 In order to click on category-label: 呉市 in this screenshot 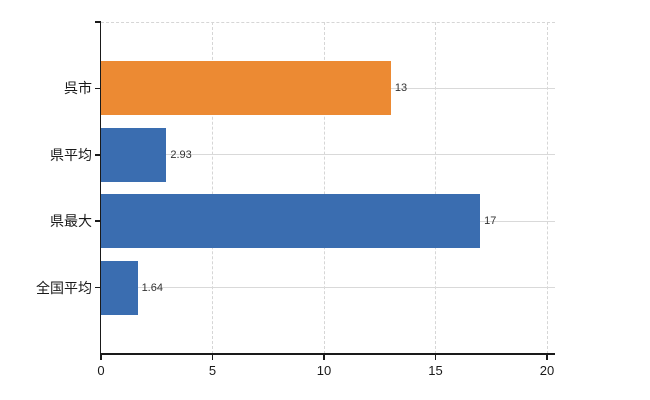, I will do `click(78, 88)`.